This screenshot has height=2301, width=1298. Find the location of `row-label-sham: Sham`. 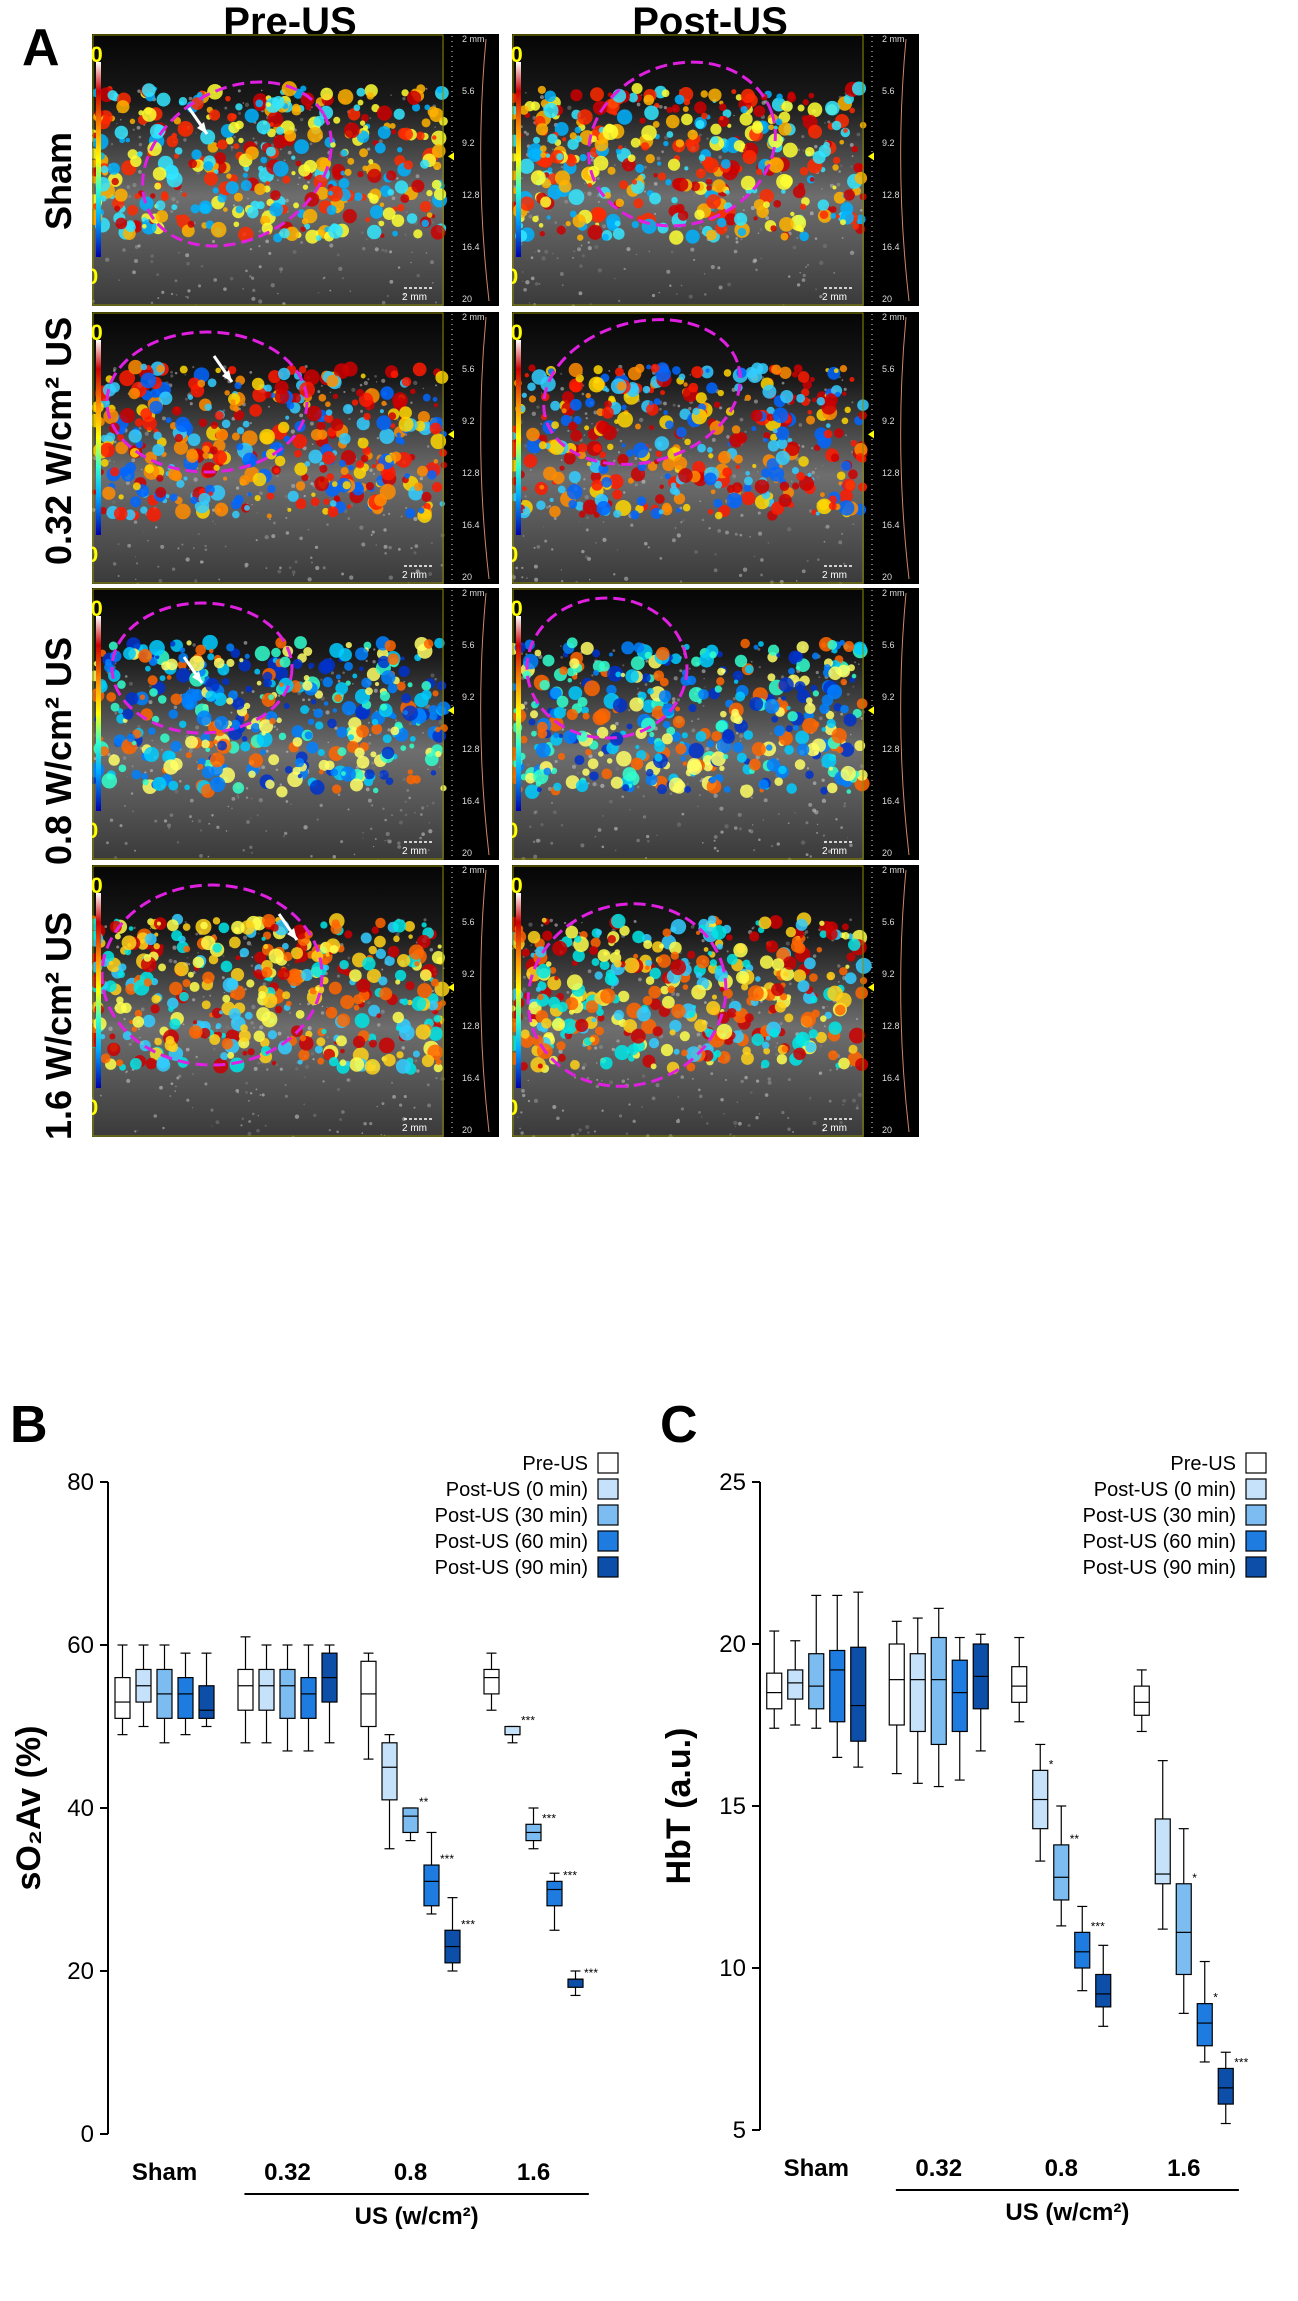

row-label-sham: Sham is located at coordinates (58, 180).